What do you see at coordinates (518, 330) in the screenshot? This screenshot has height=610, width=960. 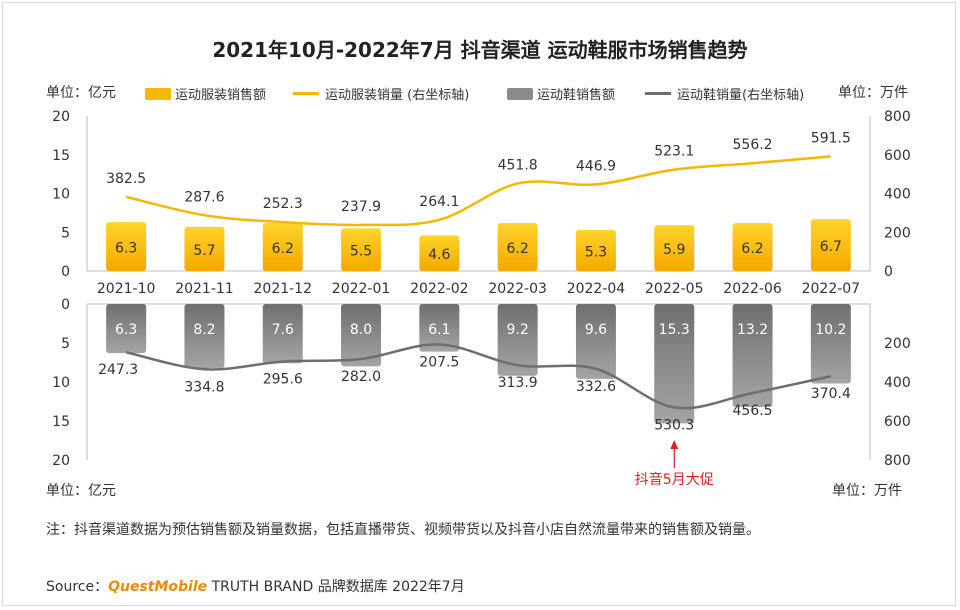 I see `shoes-sales-label: 9.2` at bounding box center [518, 330].